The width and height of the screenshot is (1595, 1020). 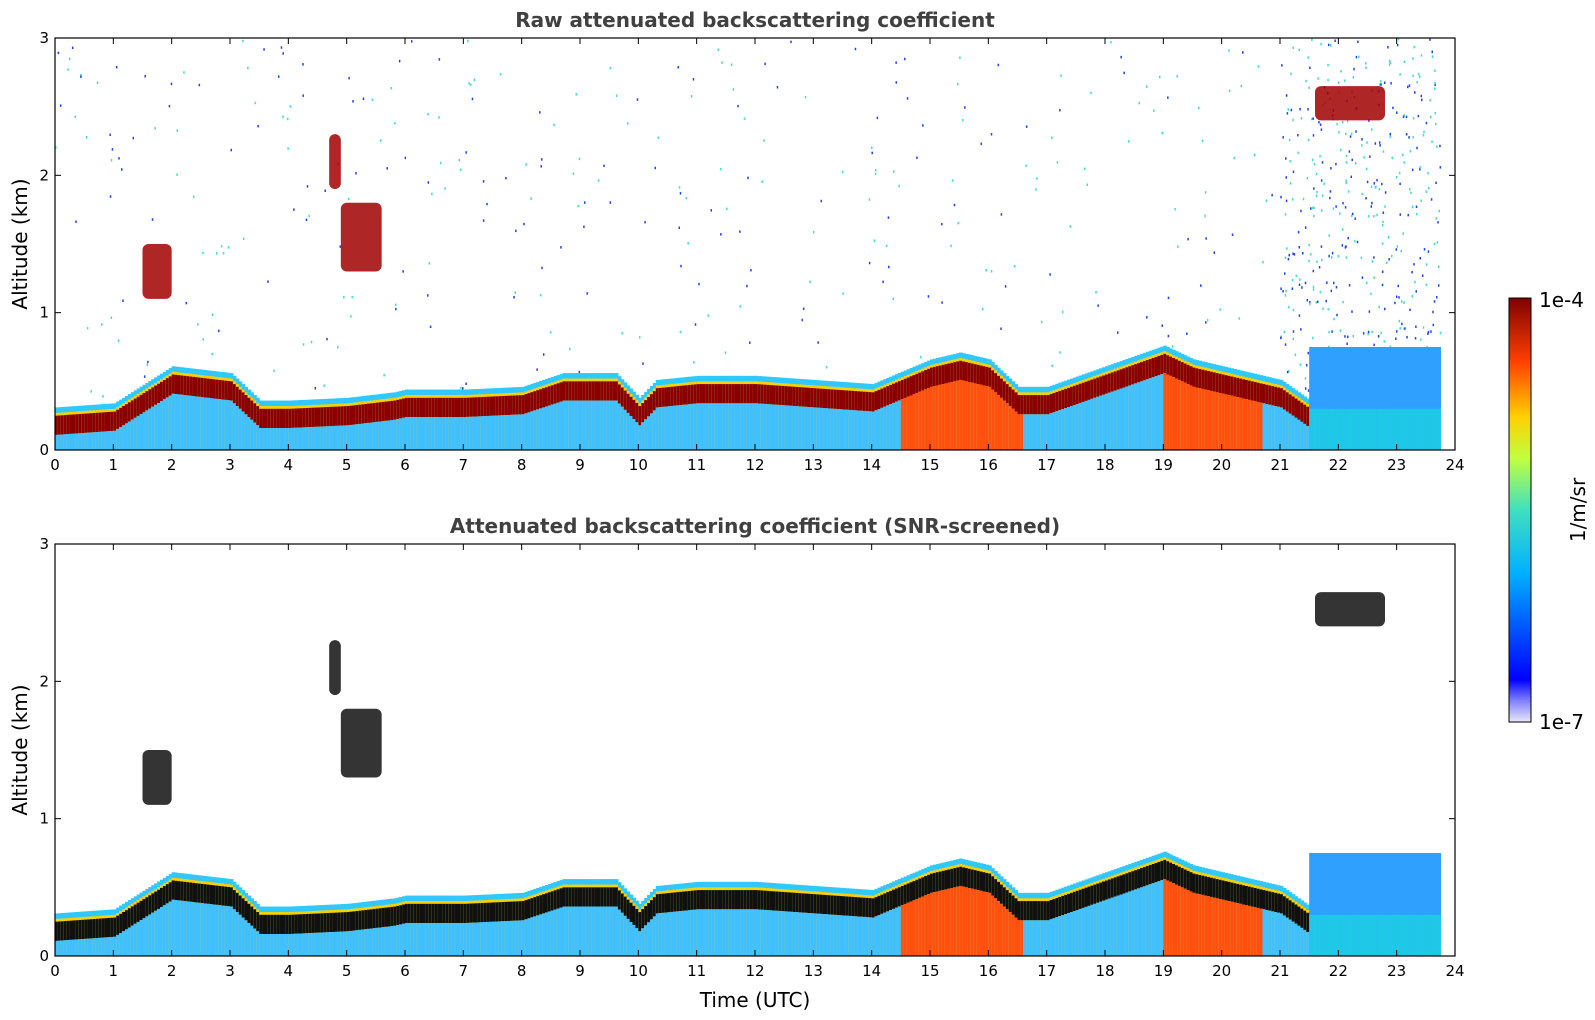 What do you see at coordinates (1549, 511) in the screenshot?
I see `colorbar: 1e-4 1e-7 1/m/sr` at bounding box center [1549, 511].